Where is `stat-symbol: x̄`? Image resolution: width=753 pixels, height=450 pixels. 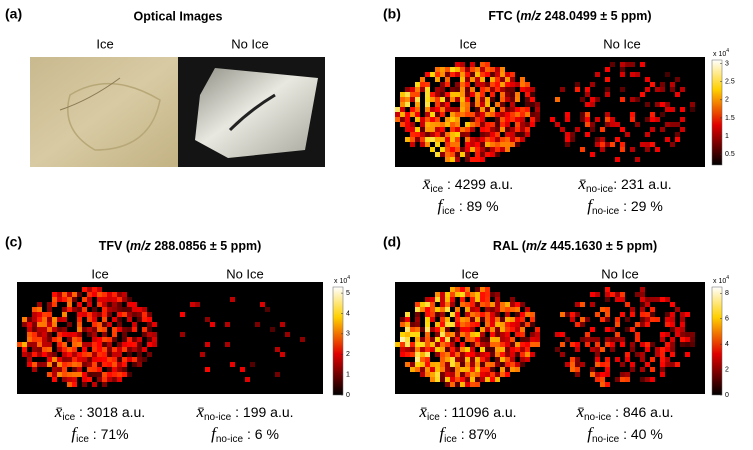 stat-symbol: x̄ is located at coordinates (579, 411).